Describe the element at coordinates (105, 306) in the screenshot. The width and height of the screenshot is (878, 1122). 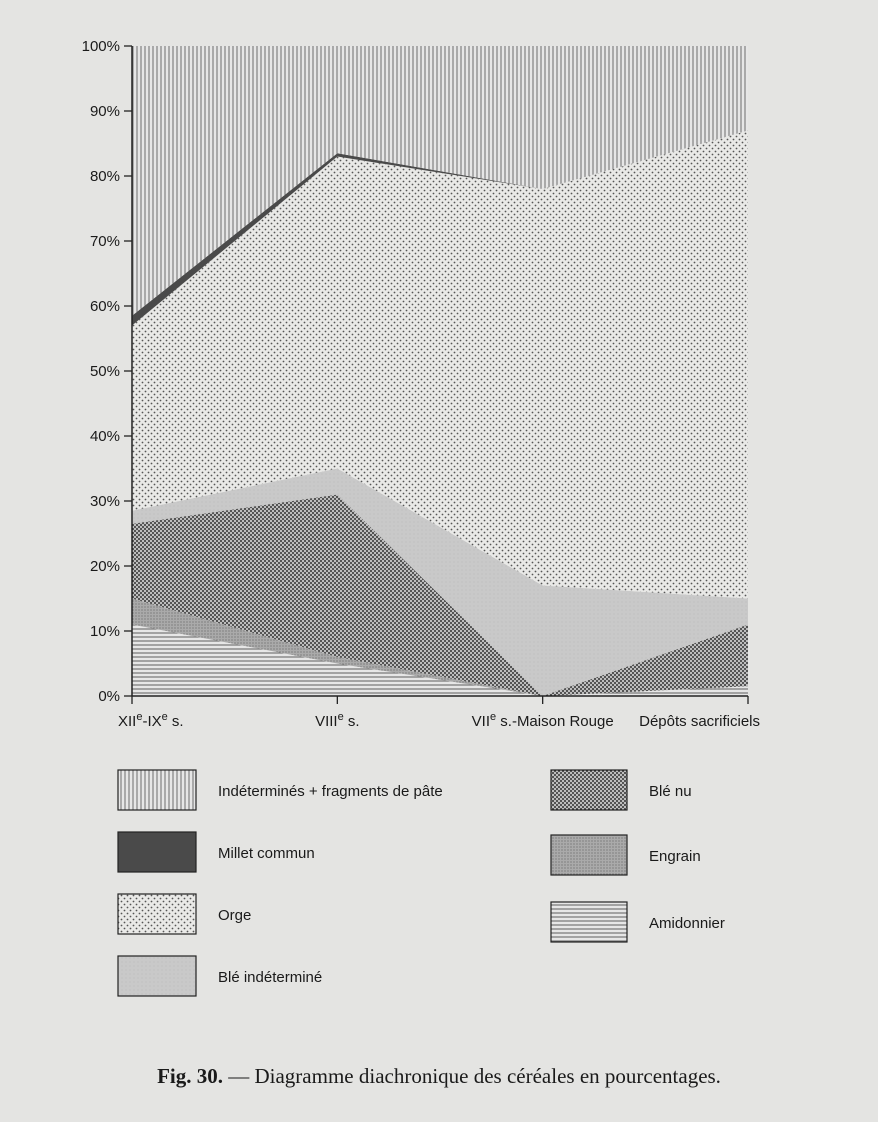
I see `y-tick-label: 60%` at that location.